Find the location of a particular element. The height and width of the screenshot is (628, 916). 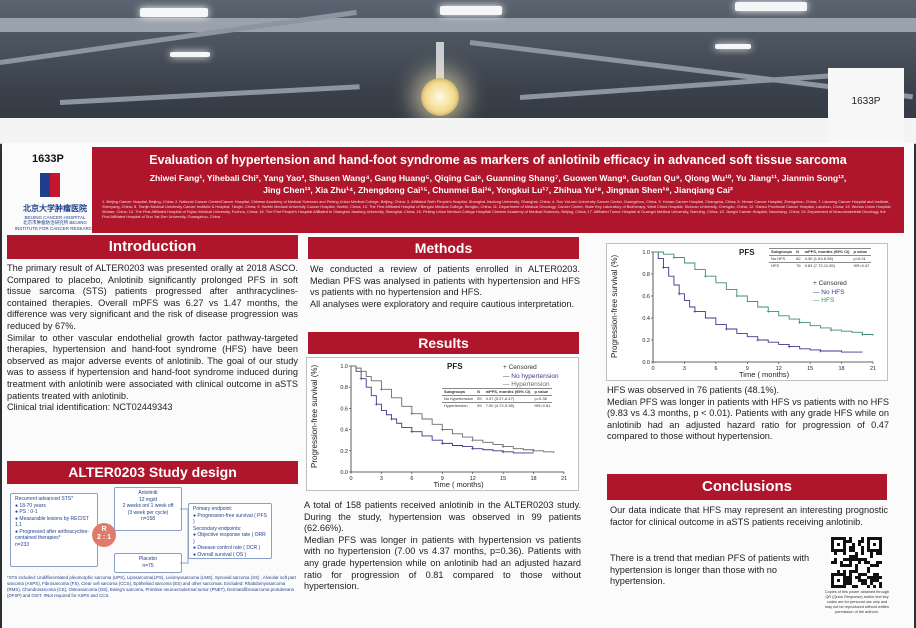

qr-code-icon is located at coordinates (856, 562).